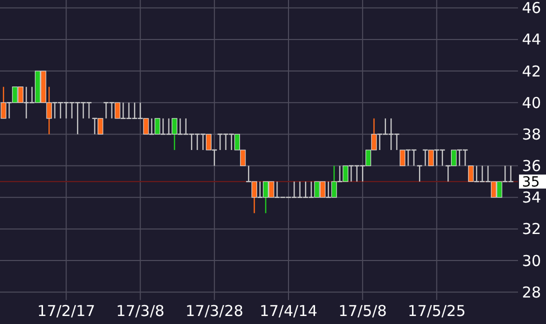  What do you see at coordinates (532, 197) in the screenshot?
I see `y-tick-label: 34` at bounding box center [532, 197].